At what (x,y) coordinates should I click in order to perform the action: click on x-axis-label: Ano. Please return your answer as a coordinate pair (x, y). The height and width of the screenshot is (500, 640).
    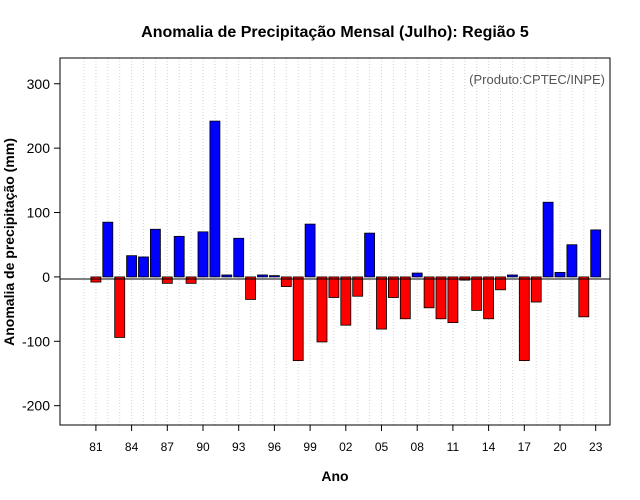
    Looking at the image, I should click on (334, 476).